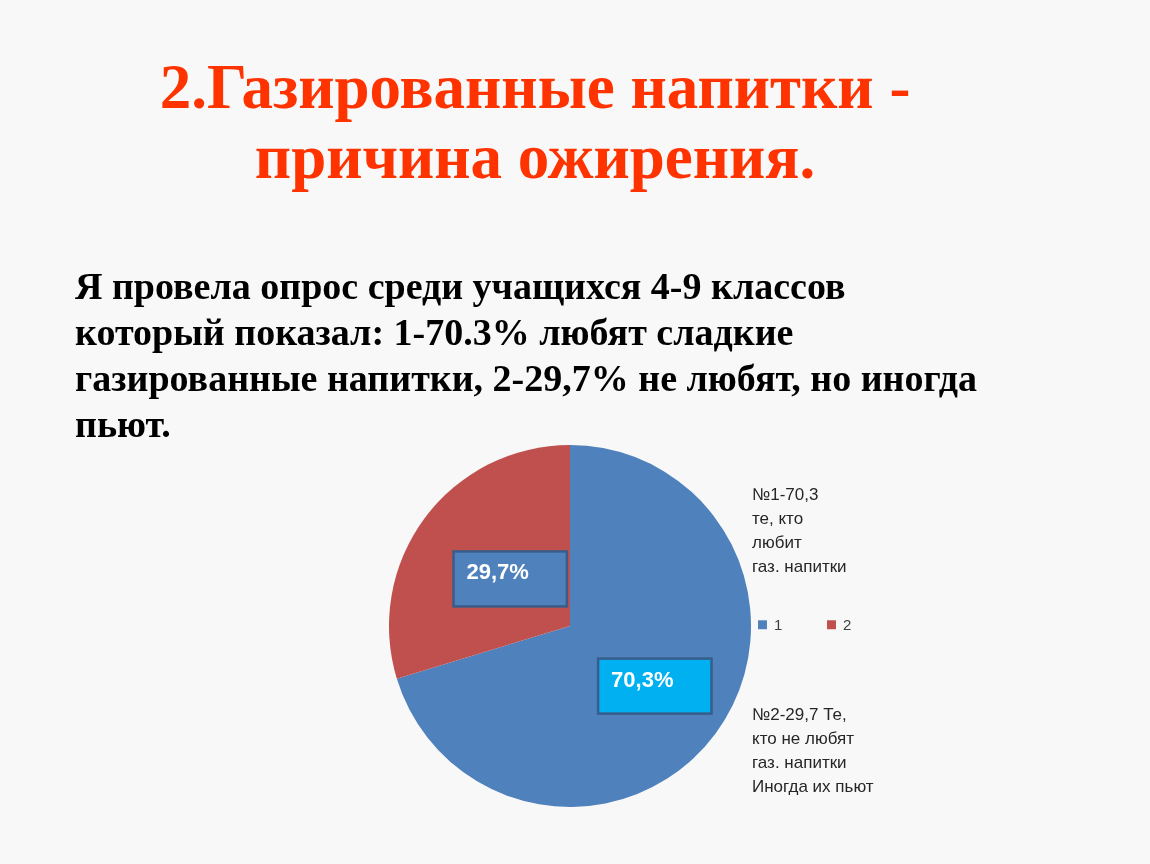 This screenshot has height=864, width=1150. Describe the element at coordinates (778, 624) in the screenshot. I see `legend-label: 1` at that location.